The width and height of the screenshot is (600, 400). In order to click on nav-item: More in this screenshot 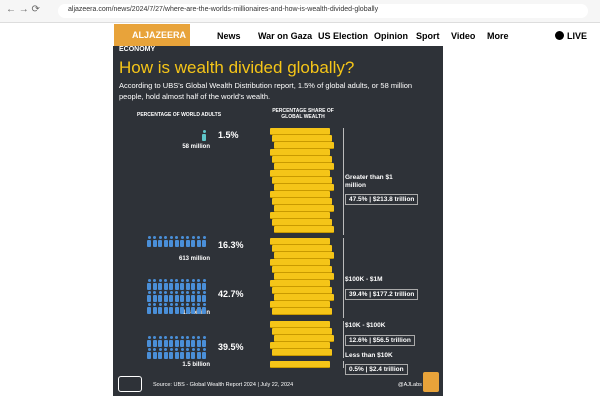, I will do `click(498, 36)`.